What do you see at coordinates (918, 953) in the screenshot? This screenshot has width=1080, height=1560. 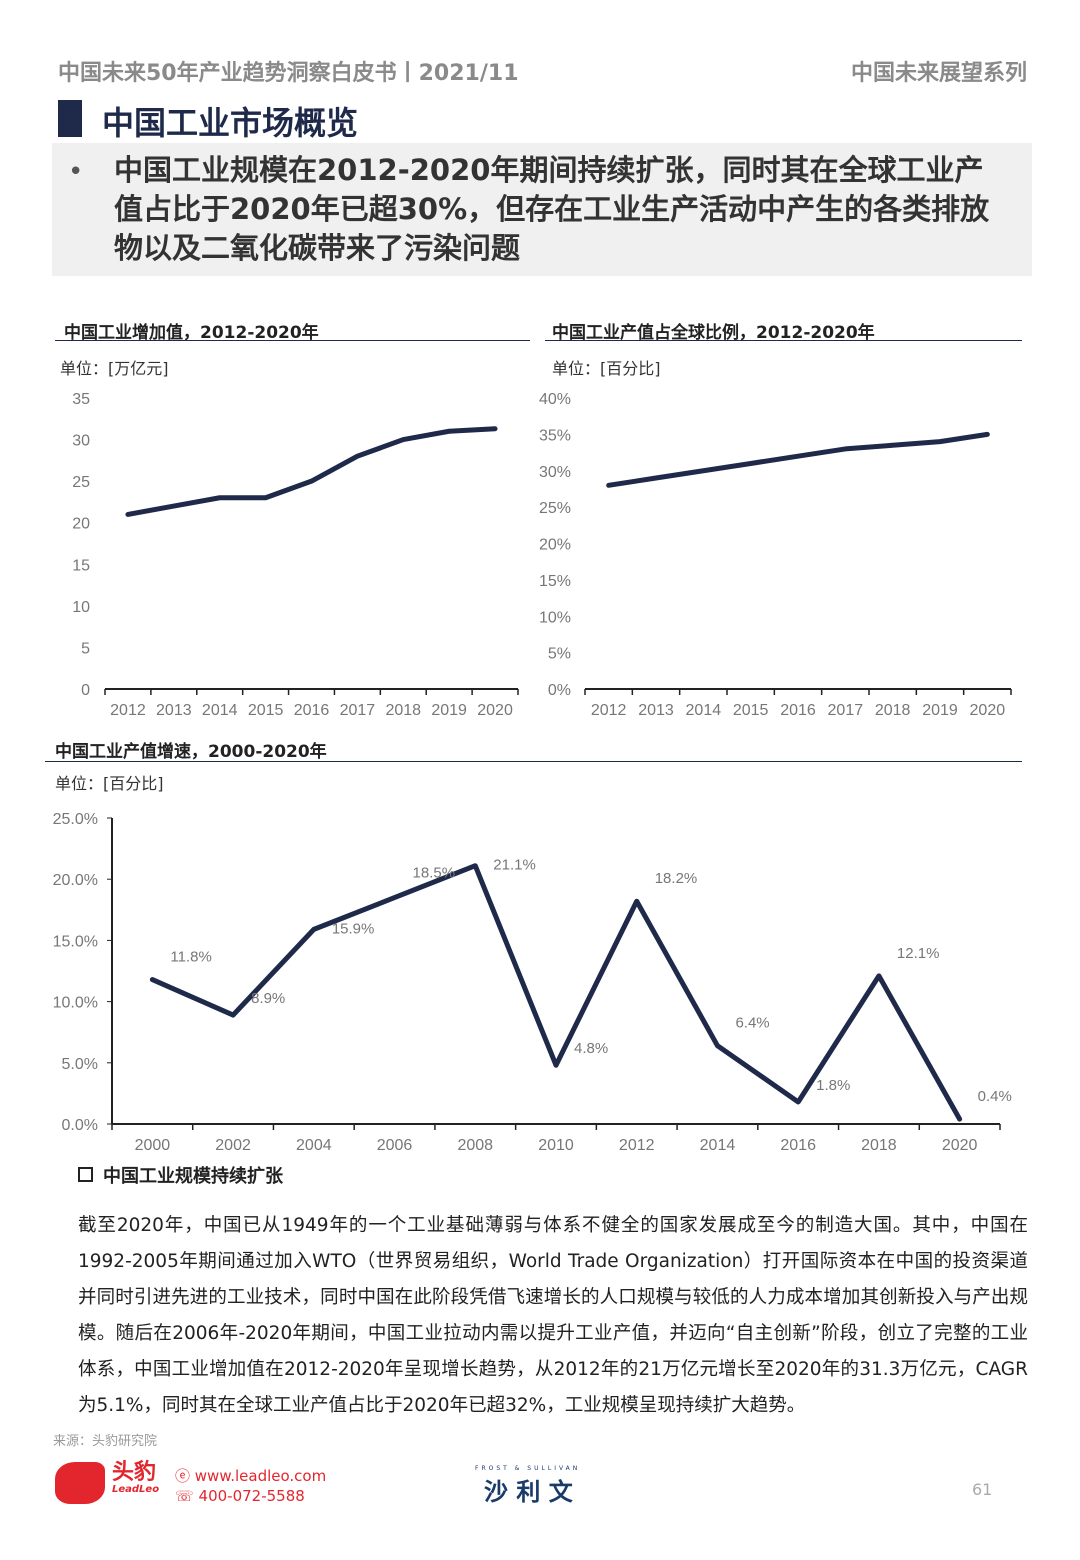 I see `data-label: 12.1%` at bounding box center [918, 953].